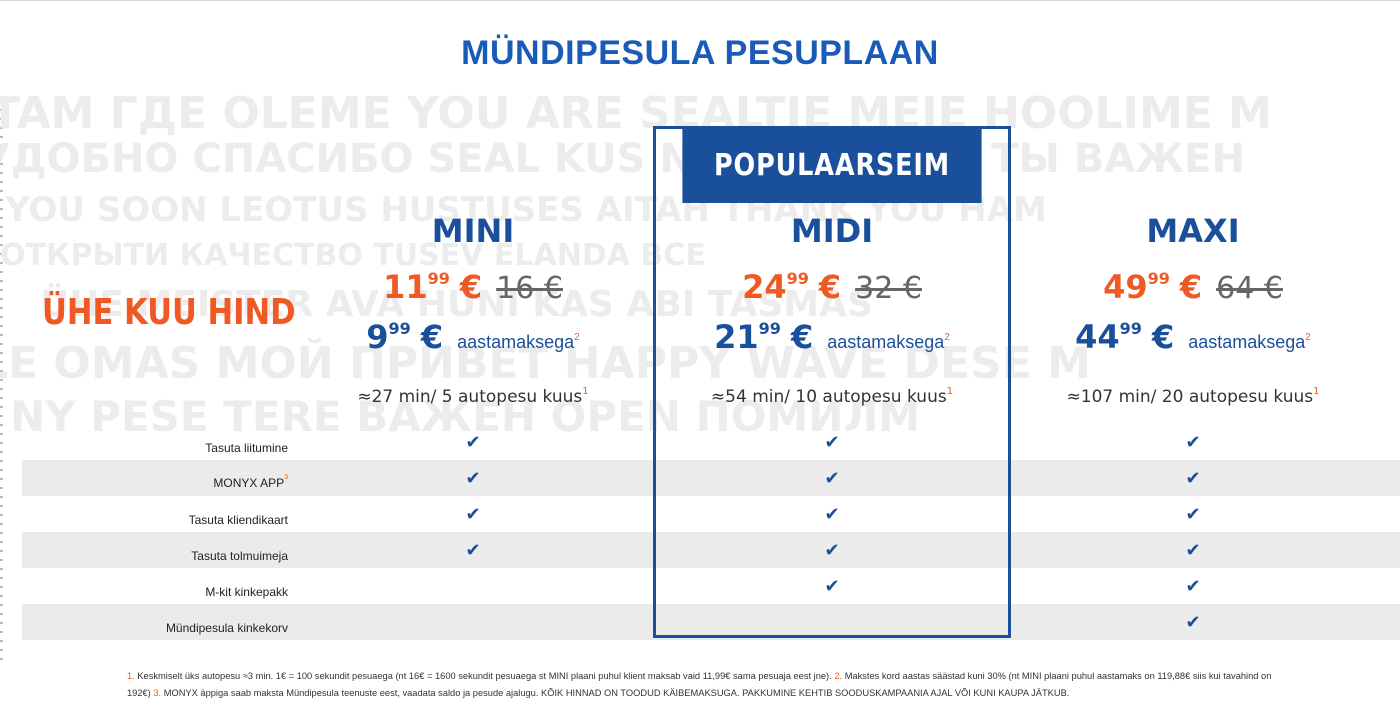 This screenshot has width=1400, height=710. I want to click on feature-label: Tasuta tolmuimeja, so click(163, 550).